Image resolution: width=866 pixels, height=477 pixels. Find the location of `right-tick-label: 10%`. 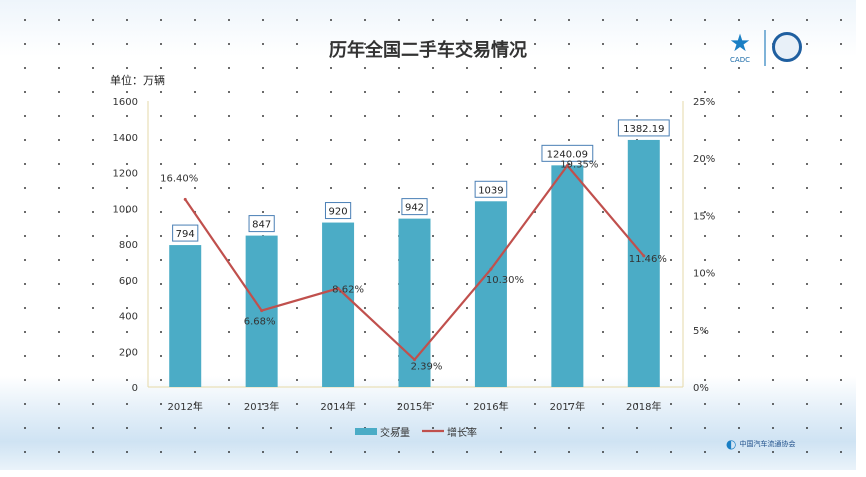

right-tick-label: 10% is located at coordinates (704, 274).